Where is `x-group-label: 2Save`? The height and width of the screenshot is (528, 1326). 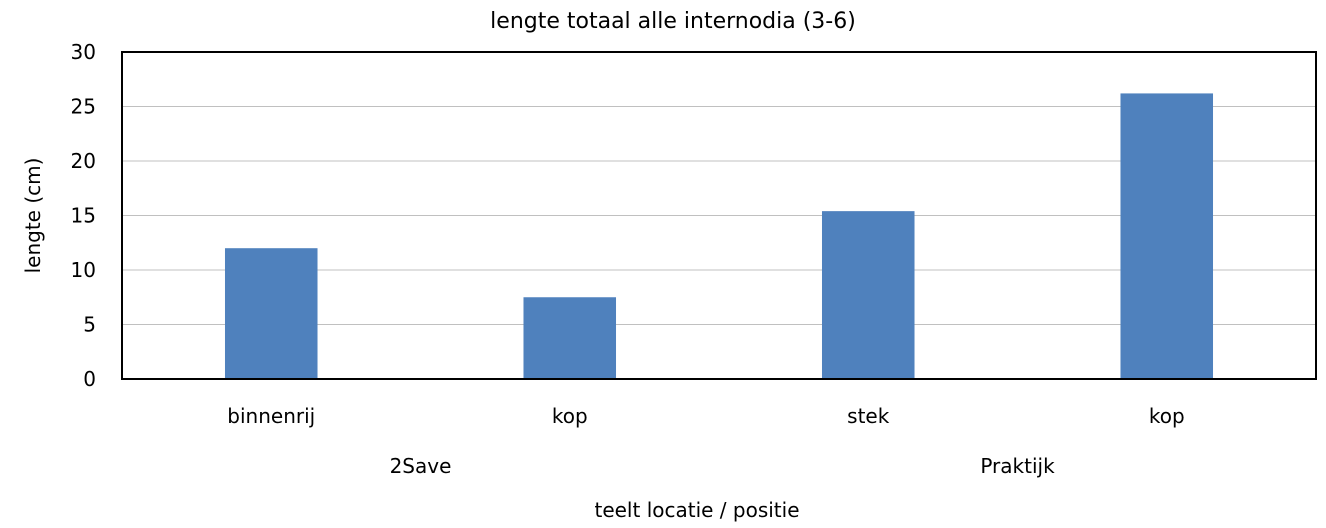
x-group-label: 2Save is located at coordinates (421, 466).